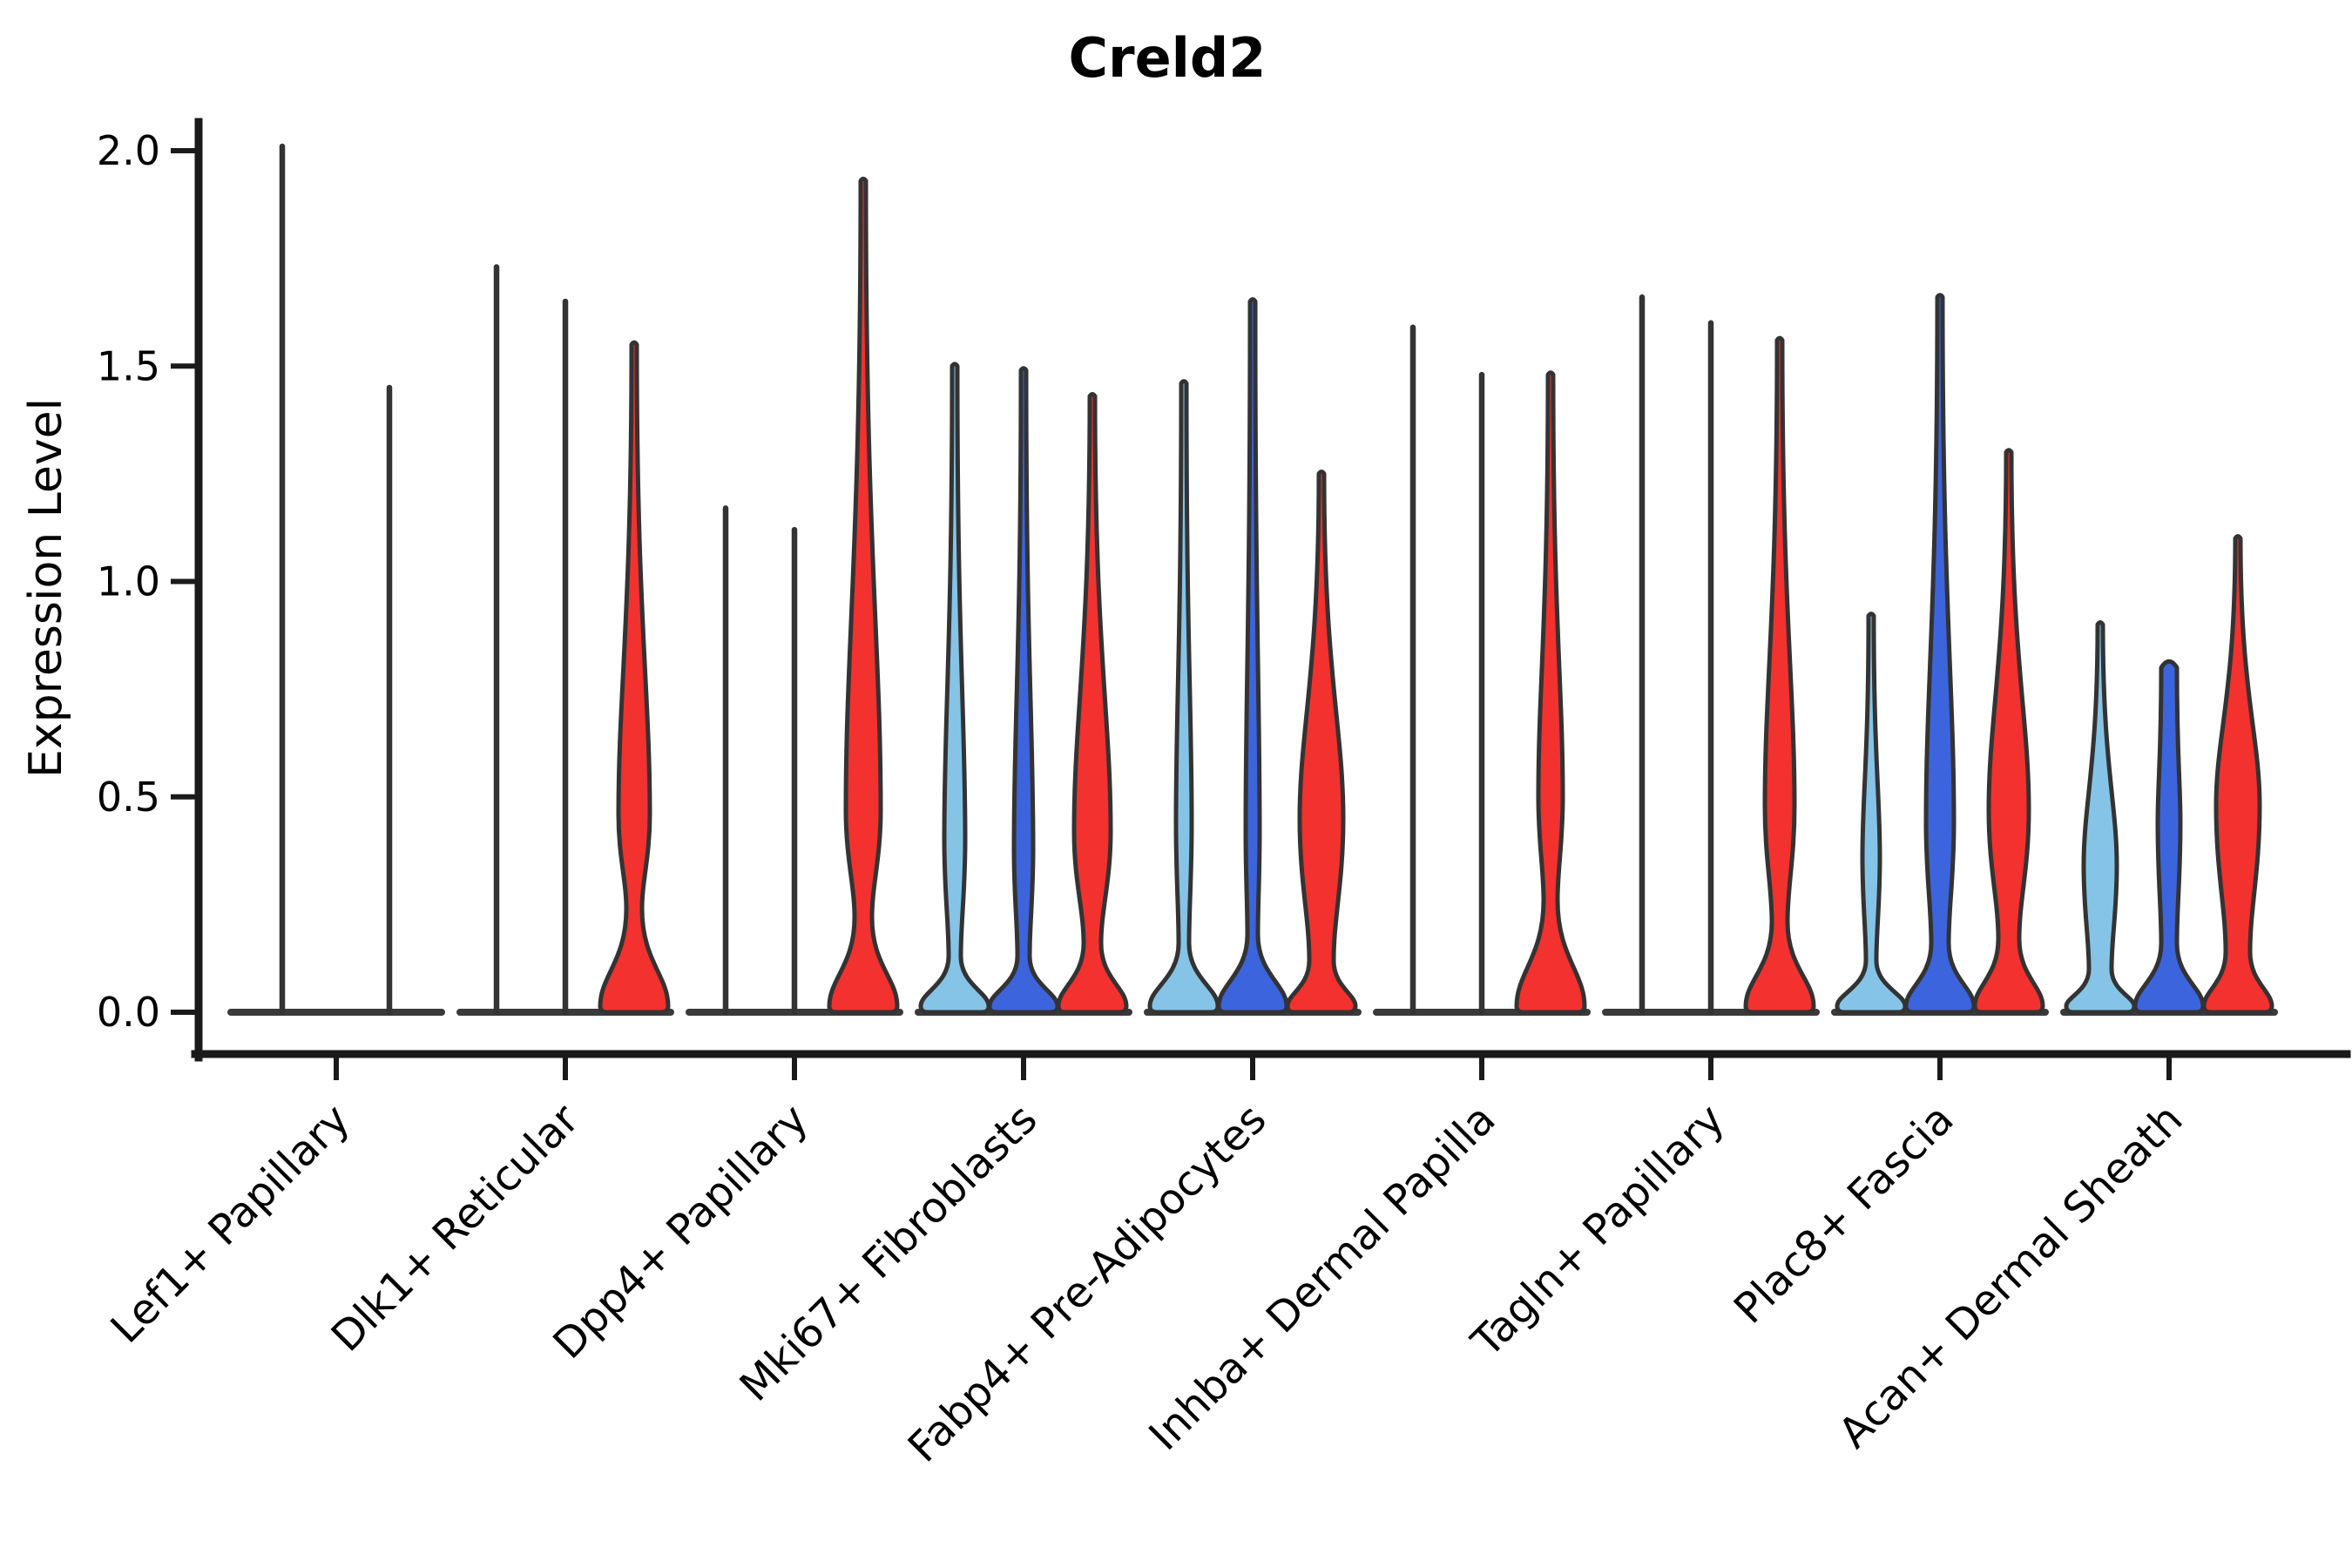 This screenshot has height=1568, width=2352. Describe the element at coordinates (455, 1228) in the screenshot. I see `x-tick-label: Dlk1+ Reticular` at that location.